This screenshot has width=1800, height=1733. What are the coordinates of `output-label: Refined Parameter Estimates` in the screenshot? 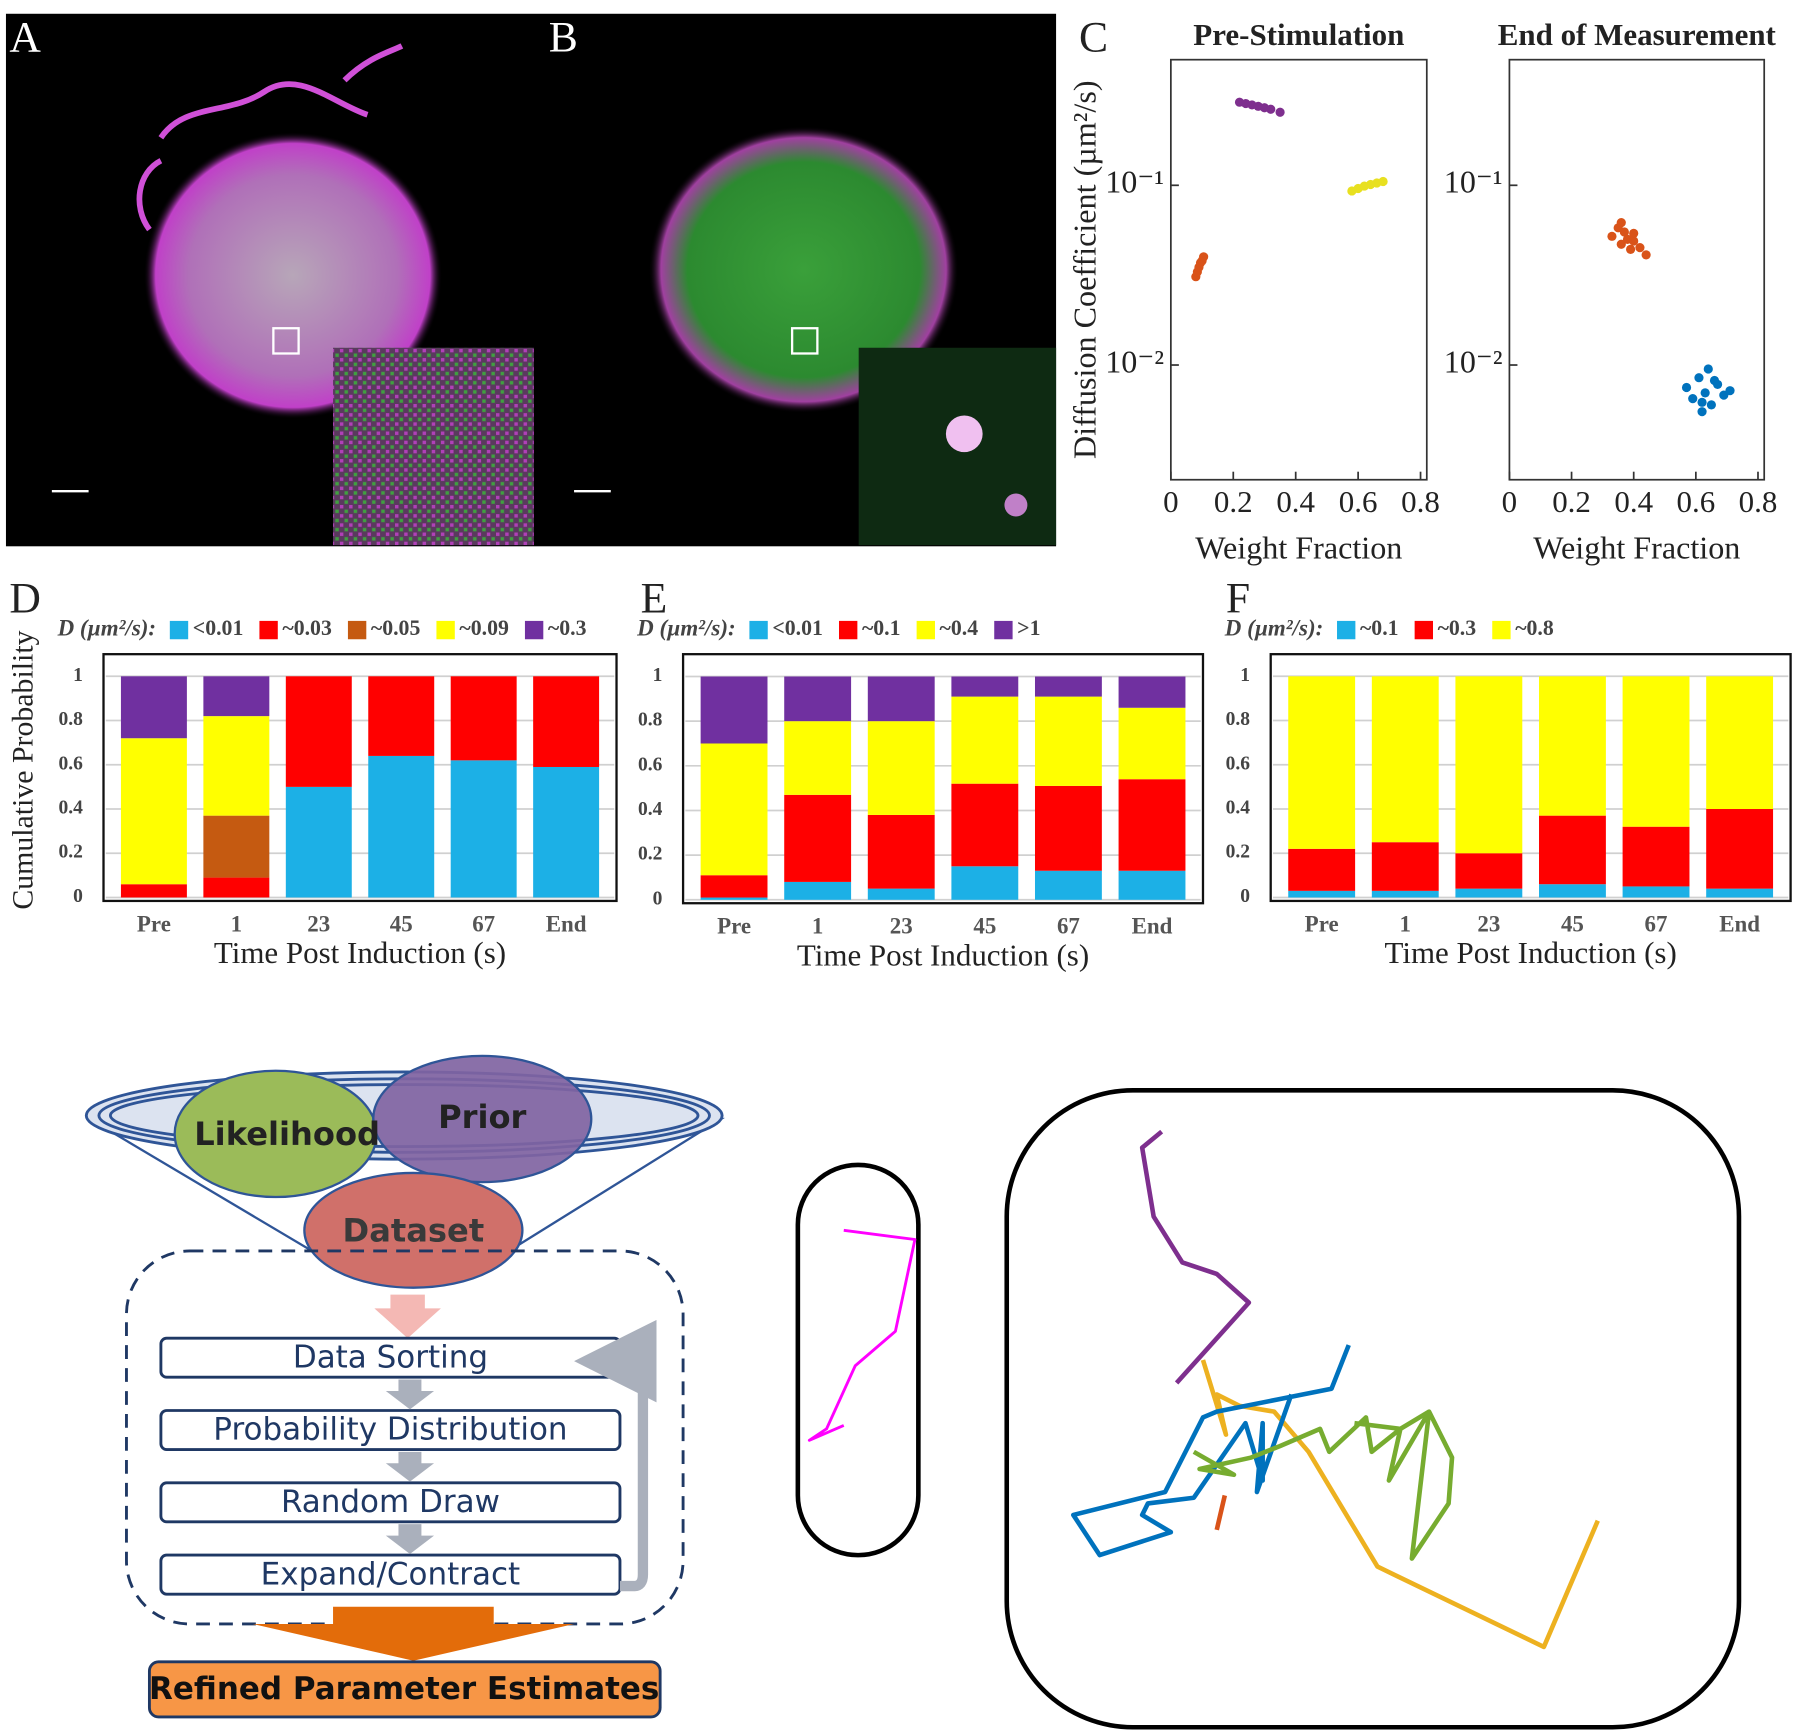 It's located at (404, 1689).